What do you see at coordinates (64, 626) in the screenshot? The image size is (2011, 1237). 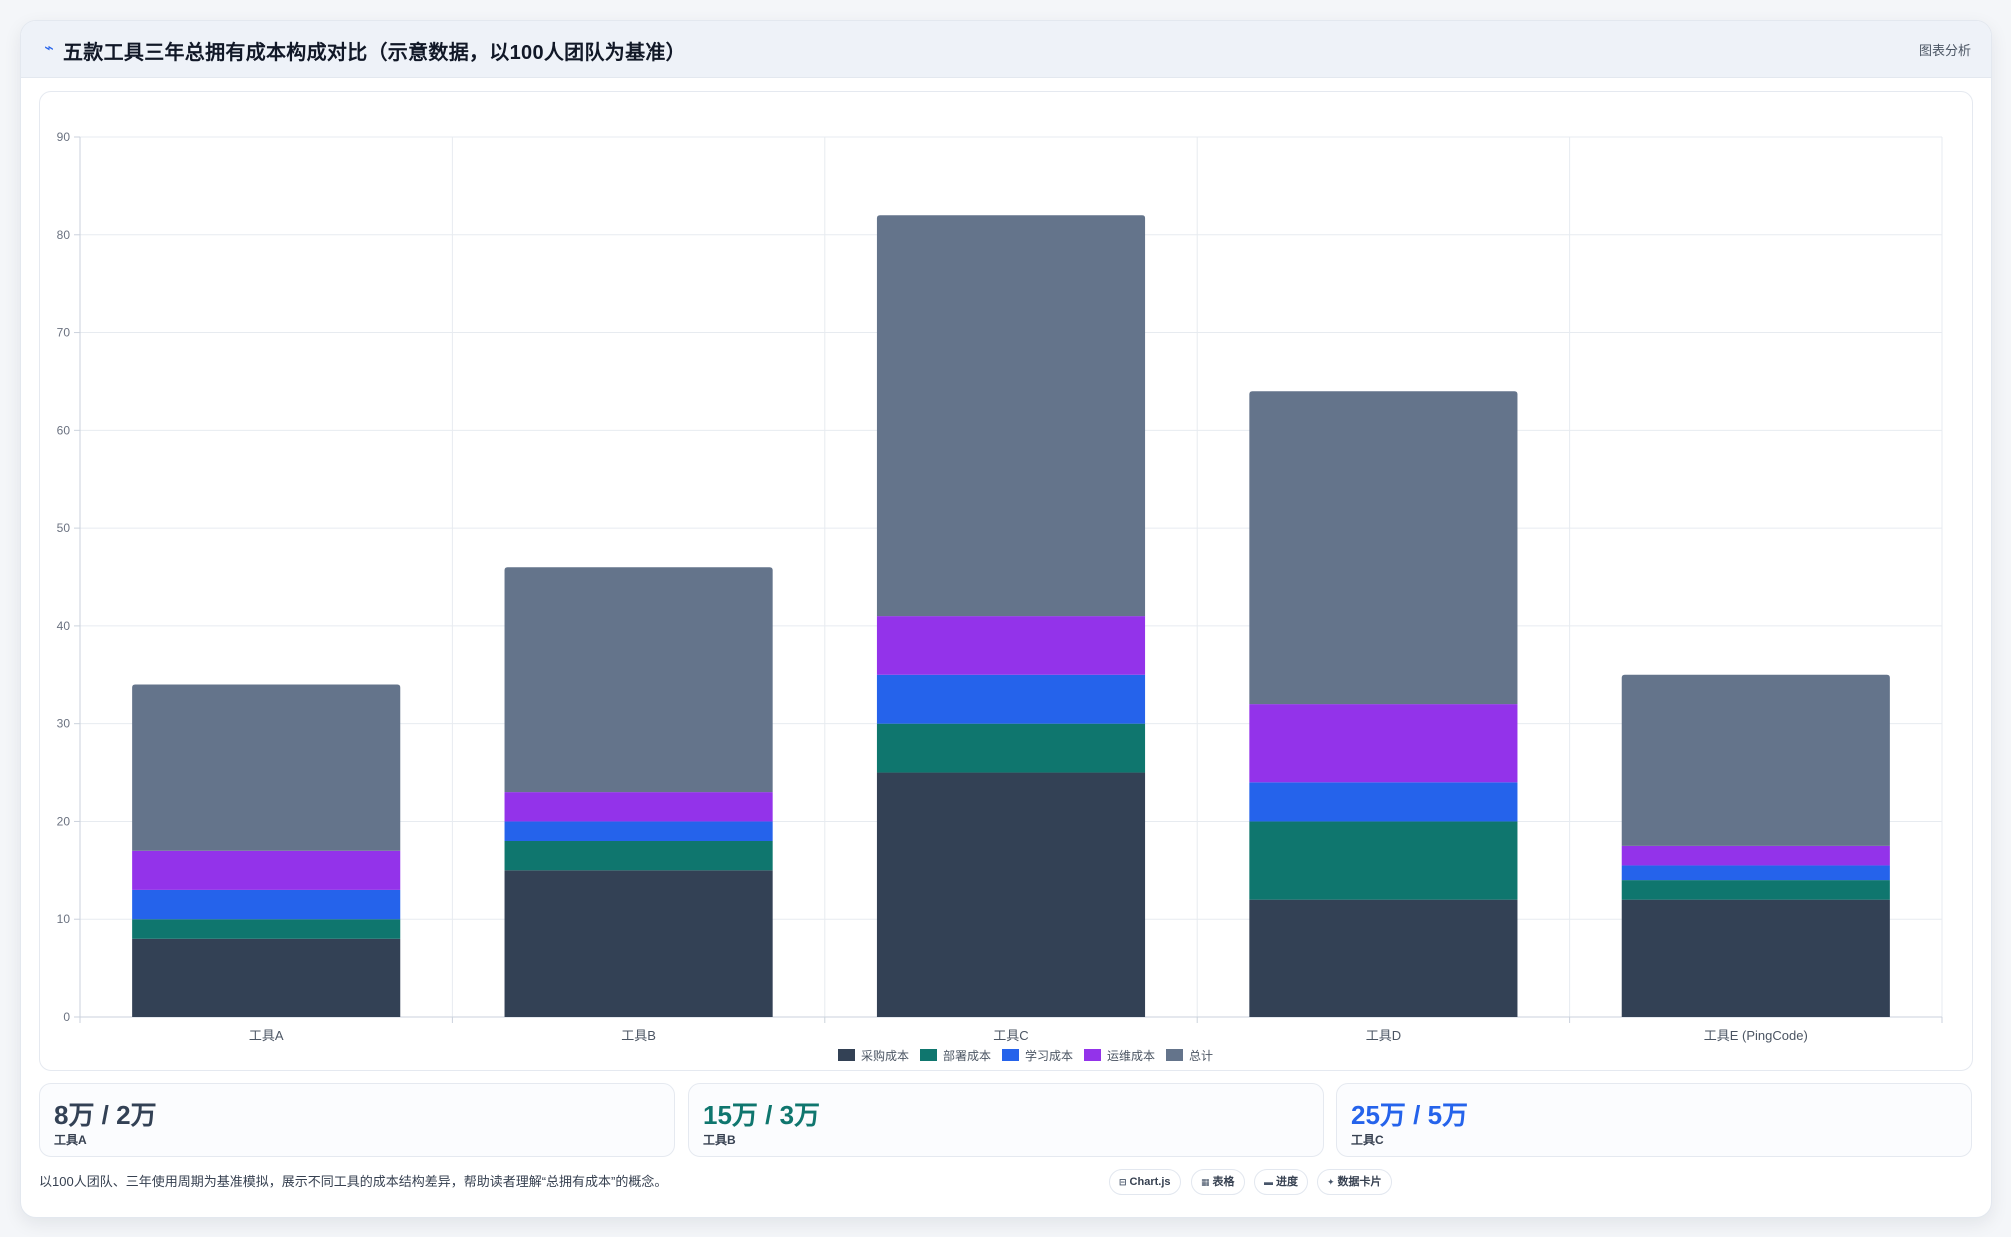 I see `y-tick-label: 40` at bounding box center [64, 626].